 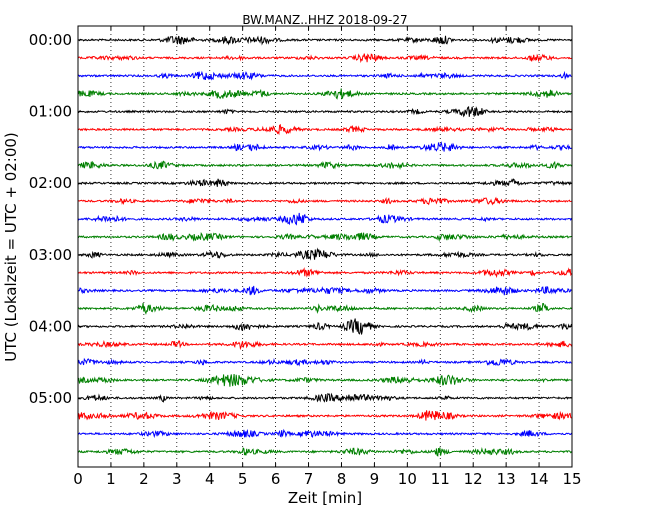 I want to click on y-tick-label: 00:00, so click(x=50, y=40).